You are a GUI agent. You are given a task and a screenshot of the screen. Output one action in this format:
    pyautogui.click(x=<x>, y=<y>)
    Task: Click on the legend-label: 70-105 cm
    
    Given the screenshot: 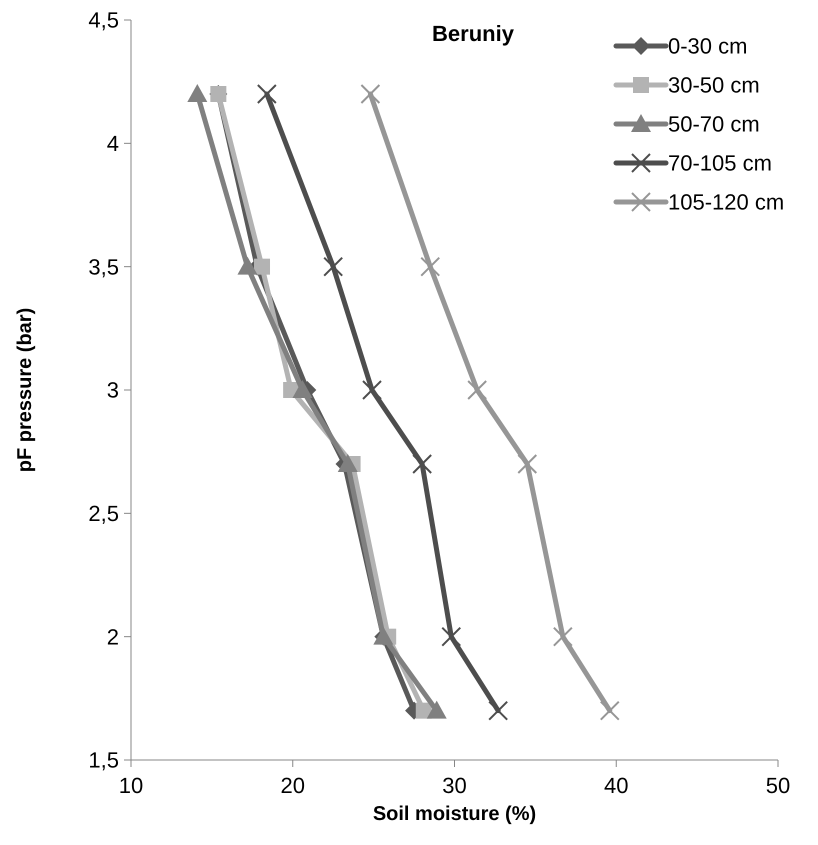 What is the action you would take?
    pyautogui.click(x=720, y=163)
    